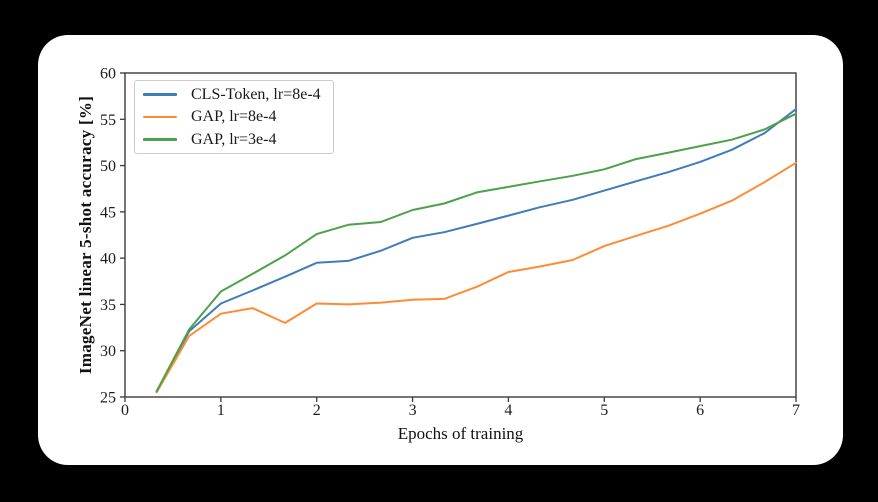 This screenshot has width=878, height=502. I want to click on legend-label: GAP, lr=8e-4, so click(234, 116).